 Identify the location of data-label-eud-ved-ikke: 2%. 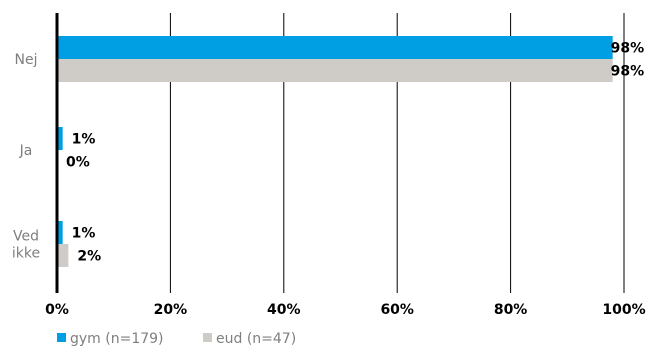
(89, 257).